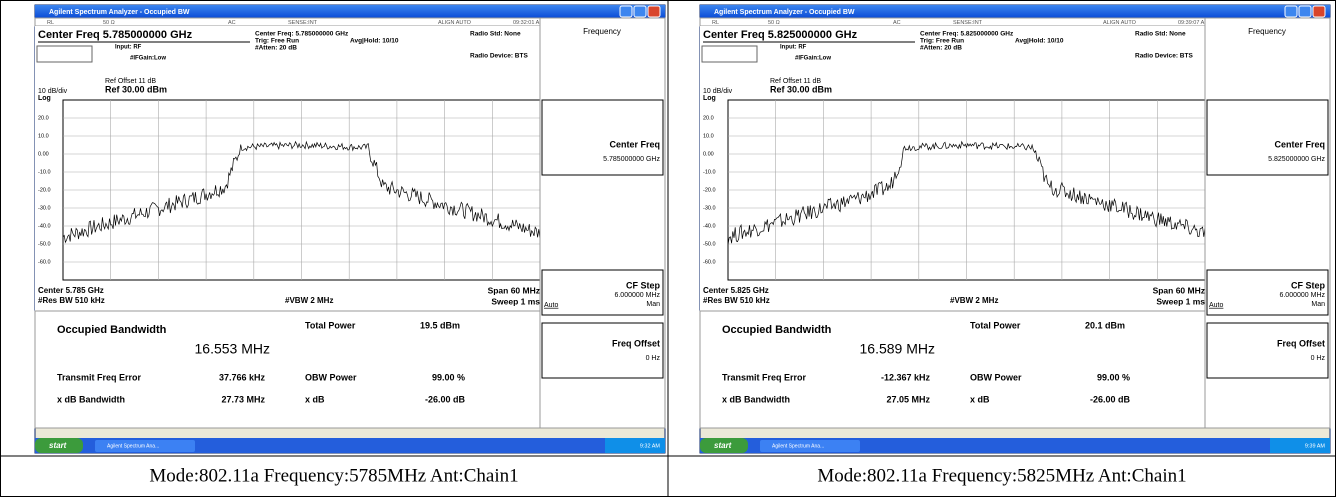 Image resolution: width=1336 pixels, height=497 pixels. I want to click on y-axis-label: -10.0, so click(709, 172).